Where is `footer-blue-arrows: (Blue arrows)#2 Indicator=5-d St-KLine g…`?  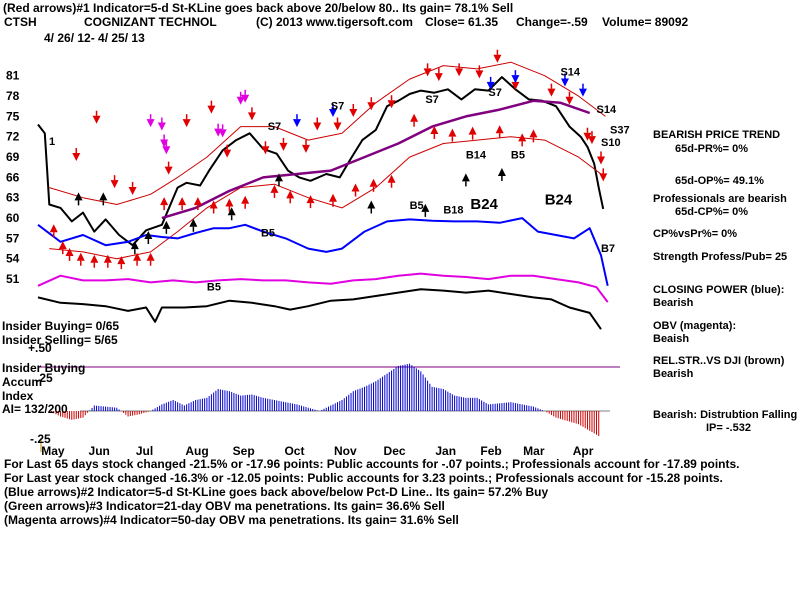 footer-blue-arrows: (Blue arrows)#2 Indicator=5-d St-KLine g… is located at coordinates (276, 492).